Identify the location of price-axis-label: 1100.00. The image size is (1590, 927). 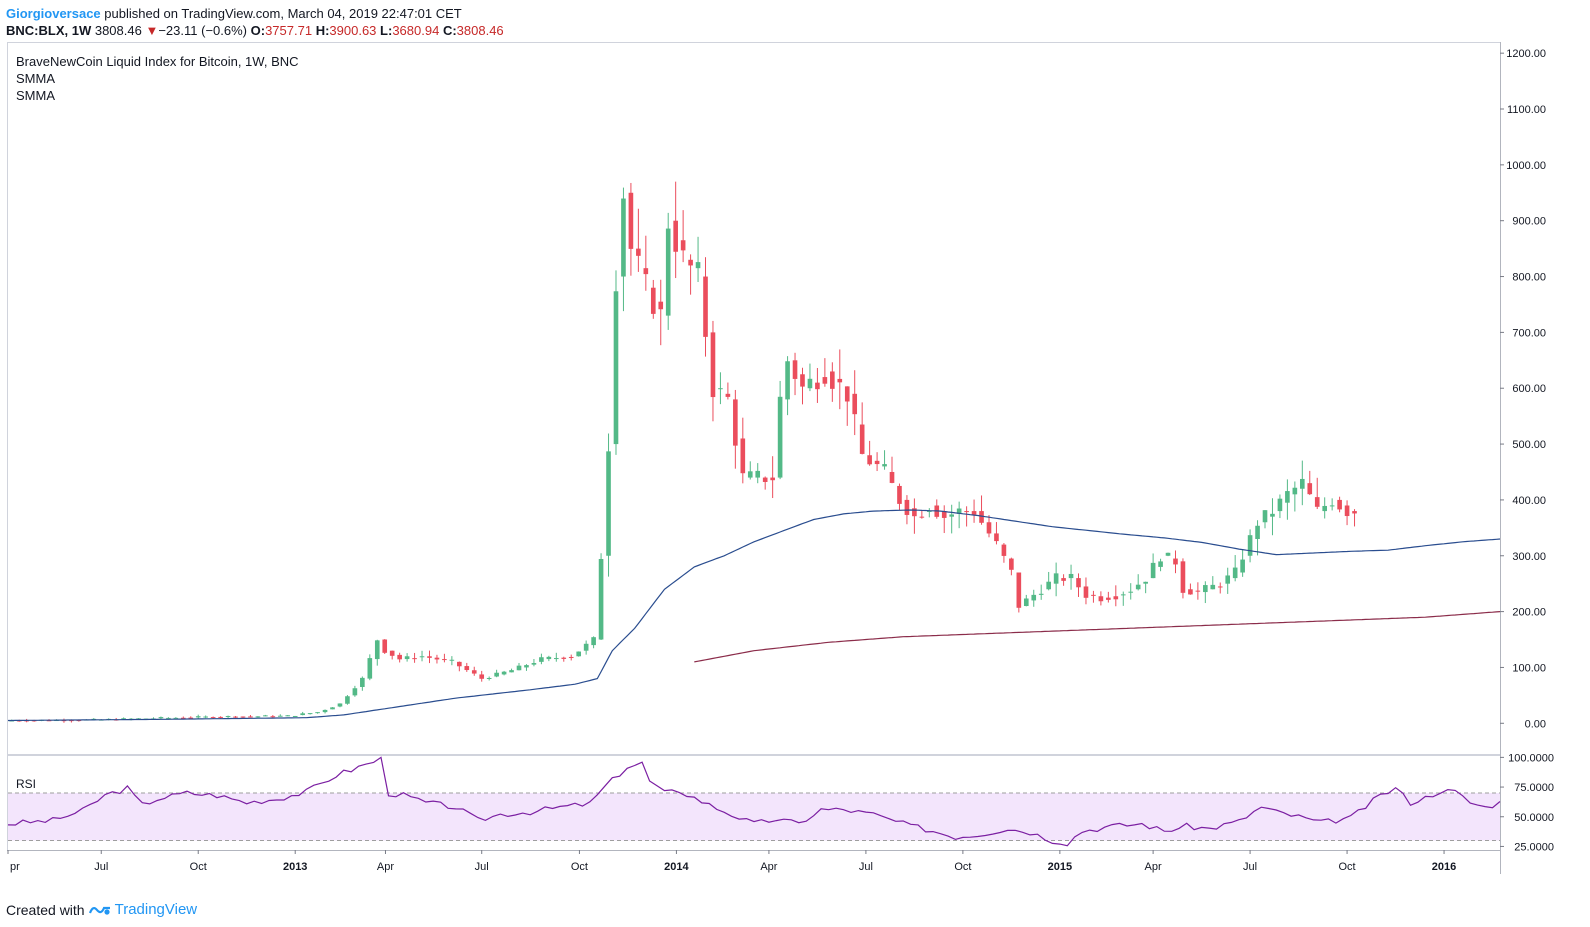
(1526, 110).